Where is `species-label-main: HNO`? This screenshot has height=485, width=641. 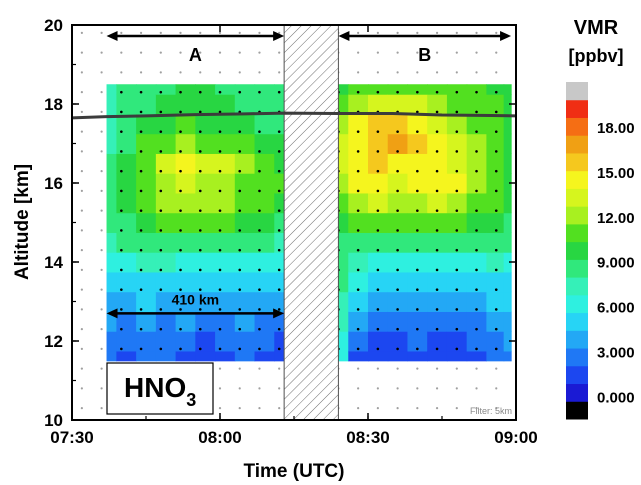 species-label-main: HNO is located at coordinates (155, 387).